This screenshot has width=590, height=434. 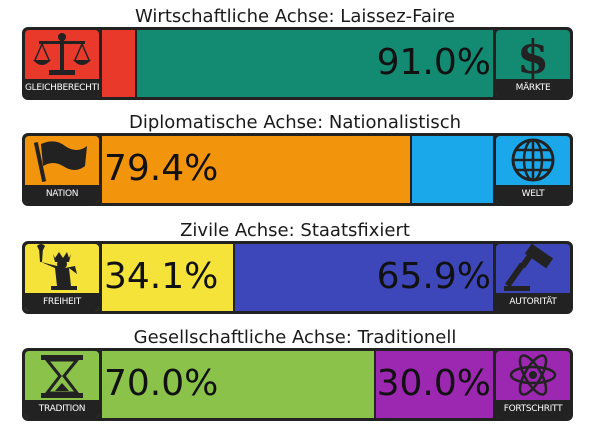 I want to click on bar-segment-right: 30.0%, so click(x=434, y=384).